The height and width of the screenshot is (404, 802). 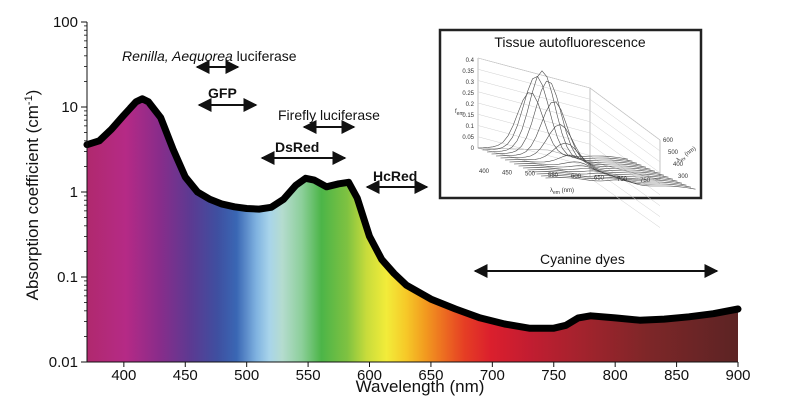 I want to click on inset-z-tick-label: 0.4, so click(x=470, y=61).